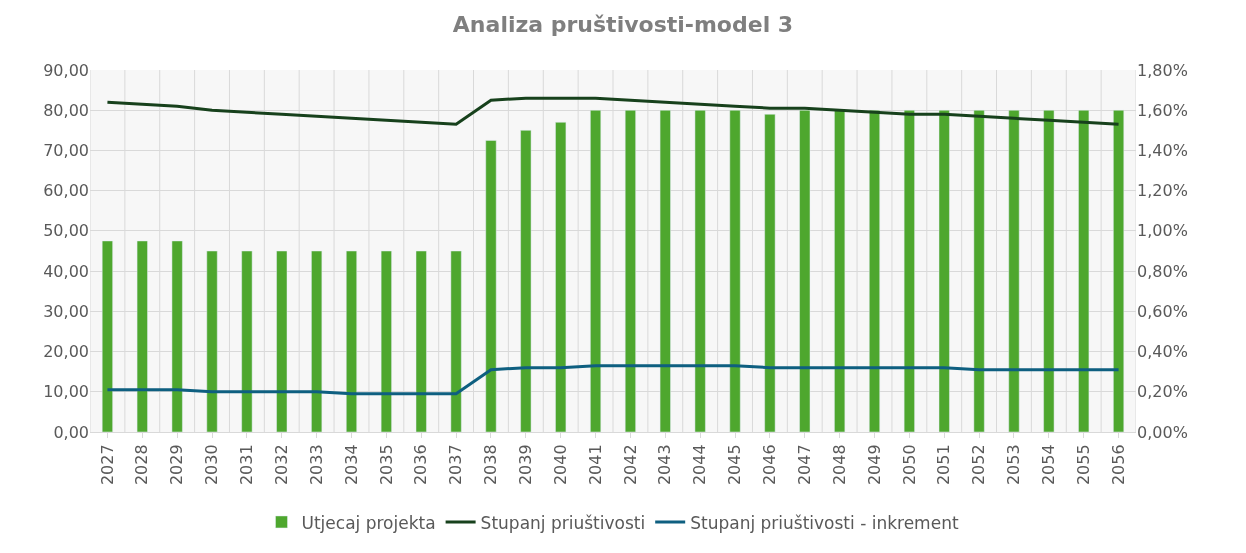 The height and width of the screenshot is (553, 1246). I want to click on x-tick-label: 2040, so click(560, 465).